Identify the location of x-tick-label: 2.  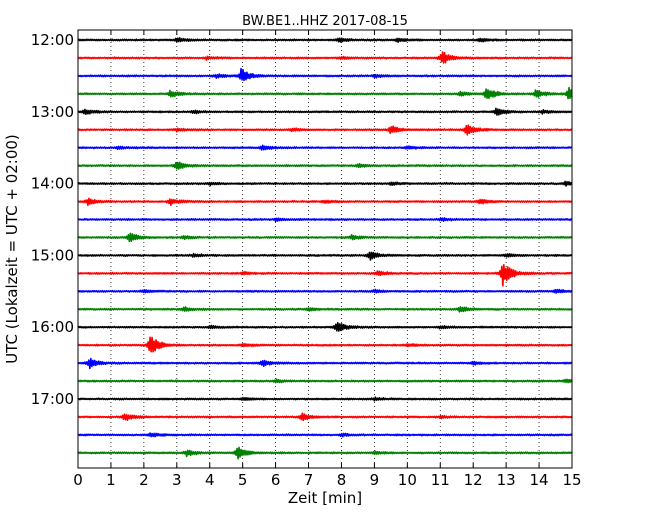
(144, 480).